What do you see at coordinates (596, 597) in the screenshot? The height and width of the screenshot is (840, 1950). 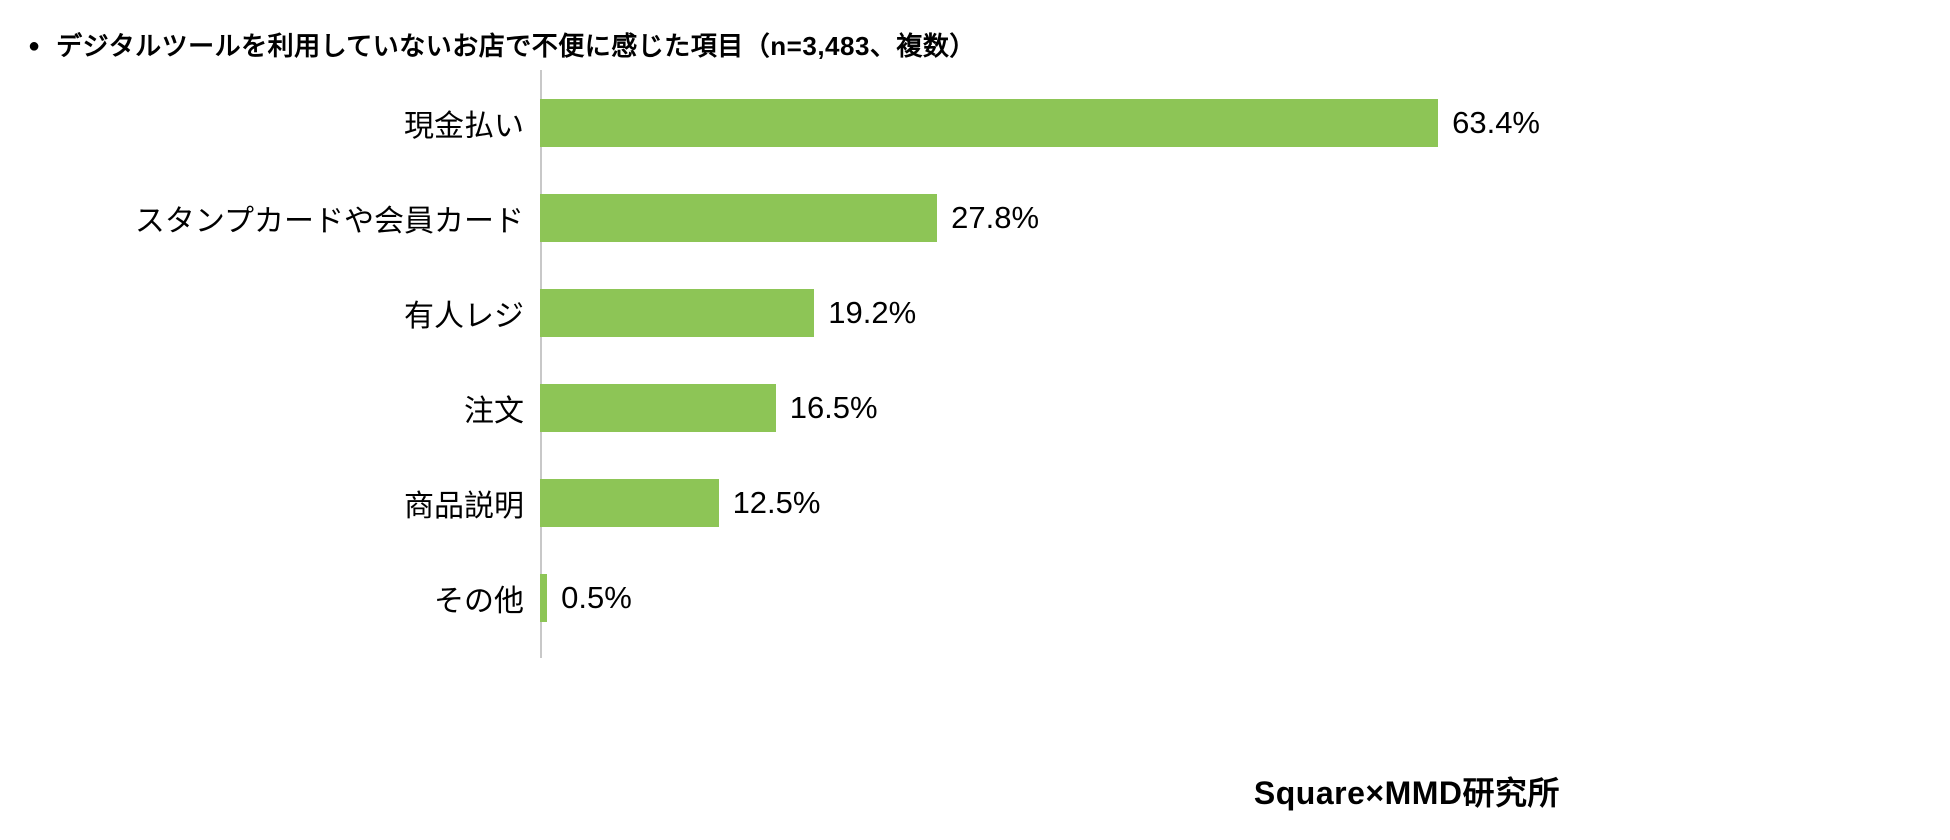 I see `value-label: 0.5%` at bounding box center [596, 597].